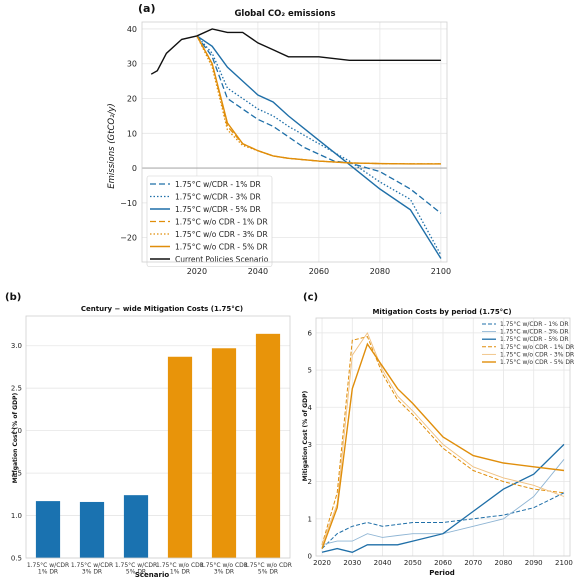  I want to click on panel-b-ytick: 3.0, so click(16, 346).